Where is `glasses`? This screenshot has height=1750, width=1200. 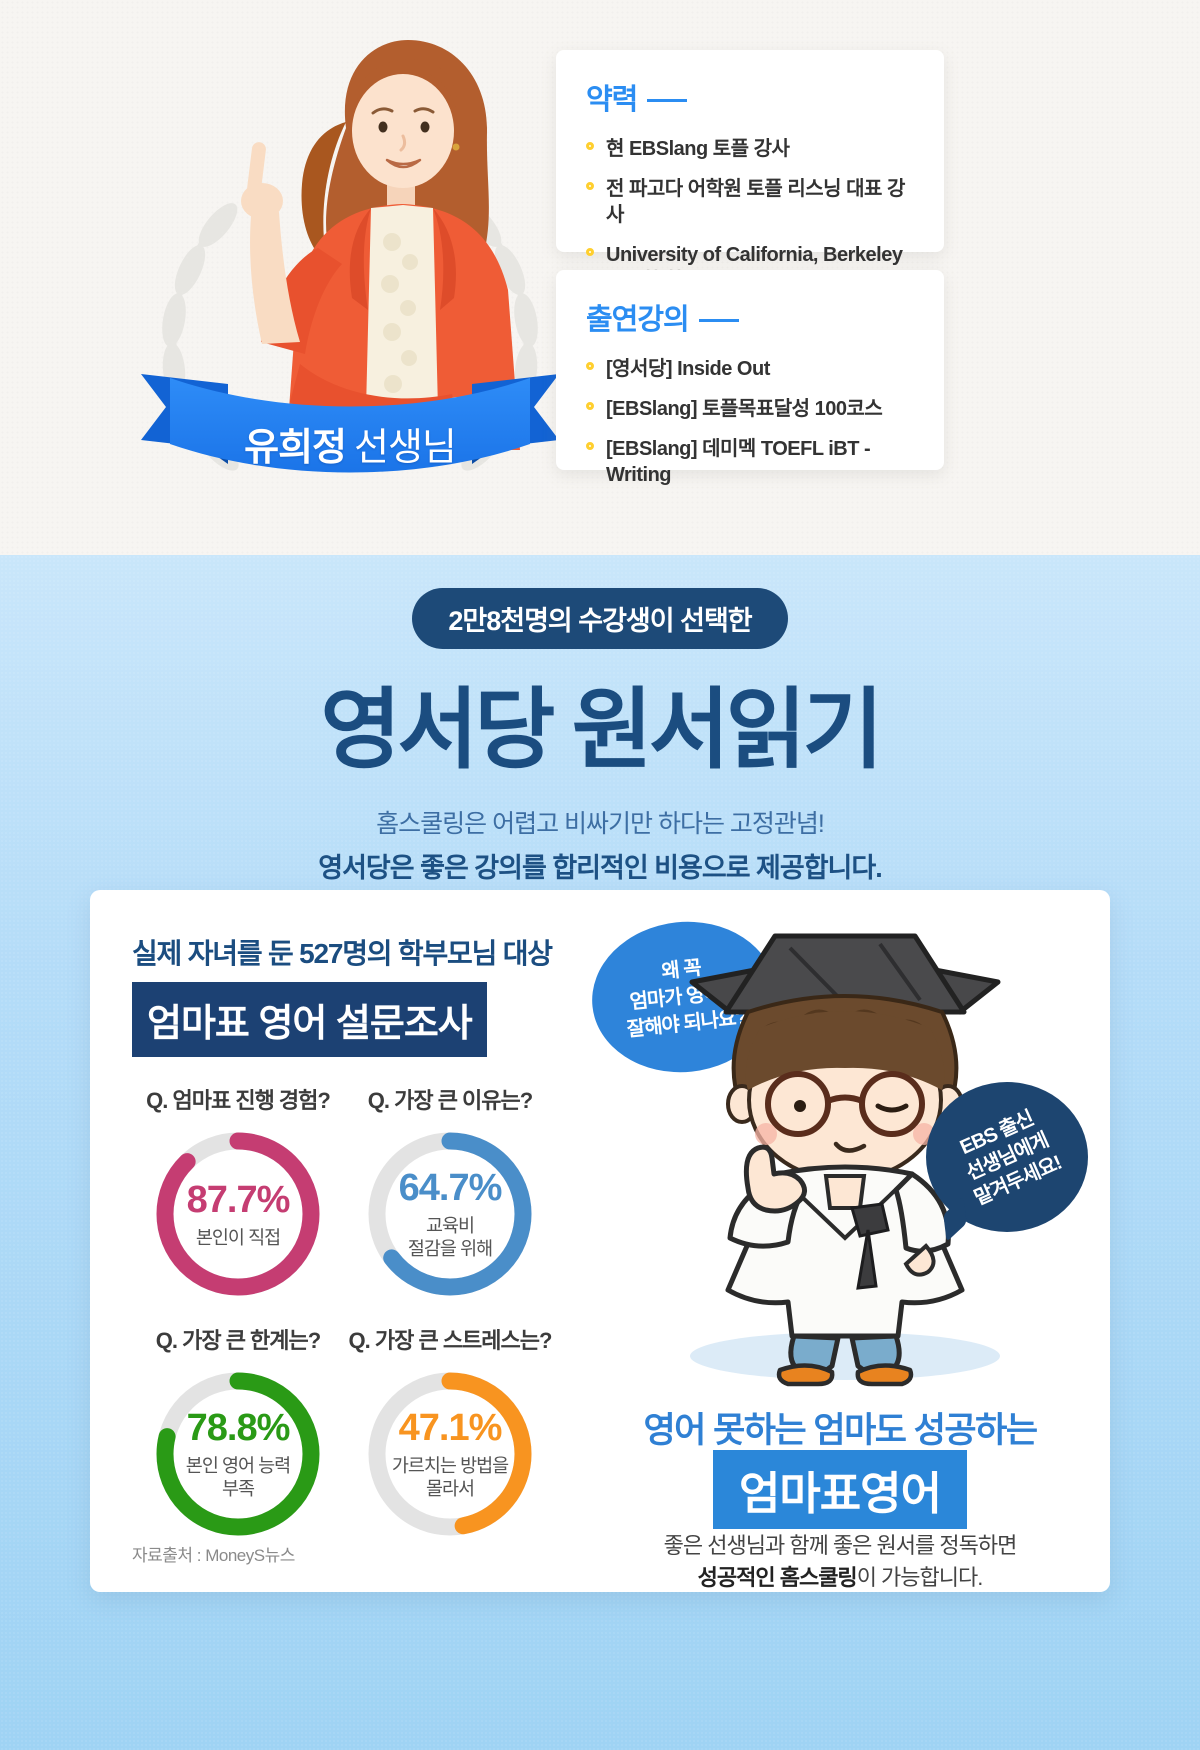
glasses is located at coordinates (845, 1104).